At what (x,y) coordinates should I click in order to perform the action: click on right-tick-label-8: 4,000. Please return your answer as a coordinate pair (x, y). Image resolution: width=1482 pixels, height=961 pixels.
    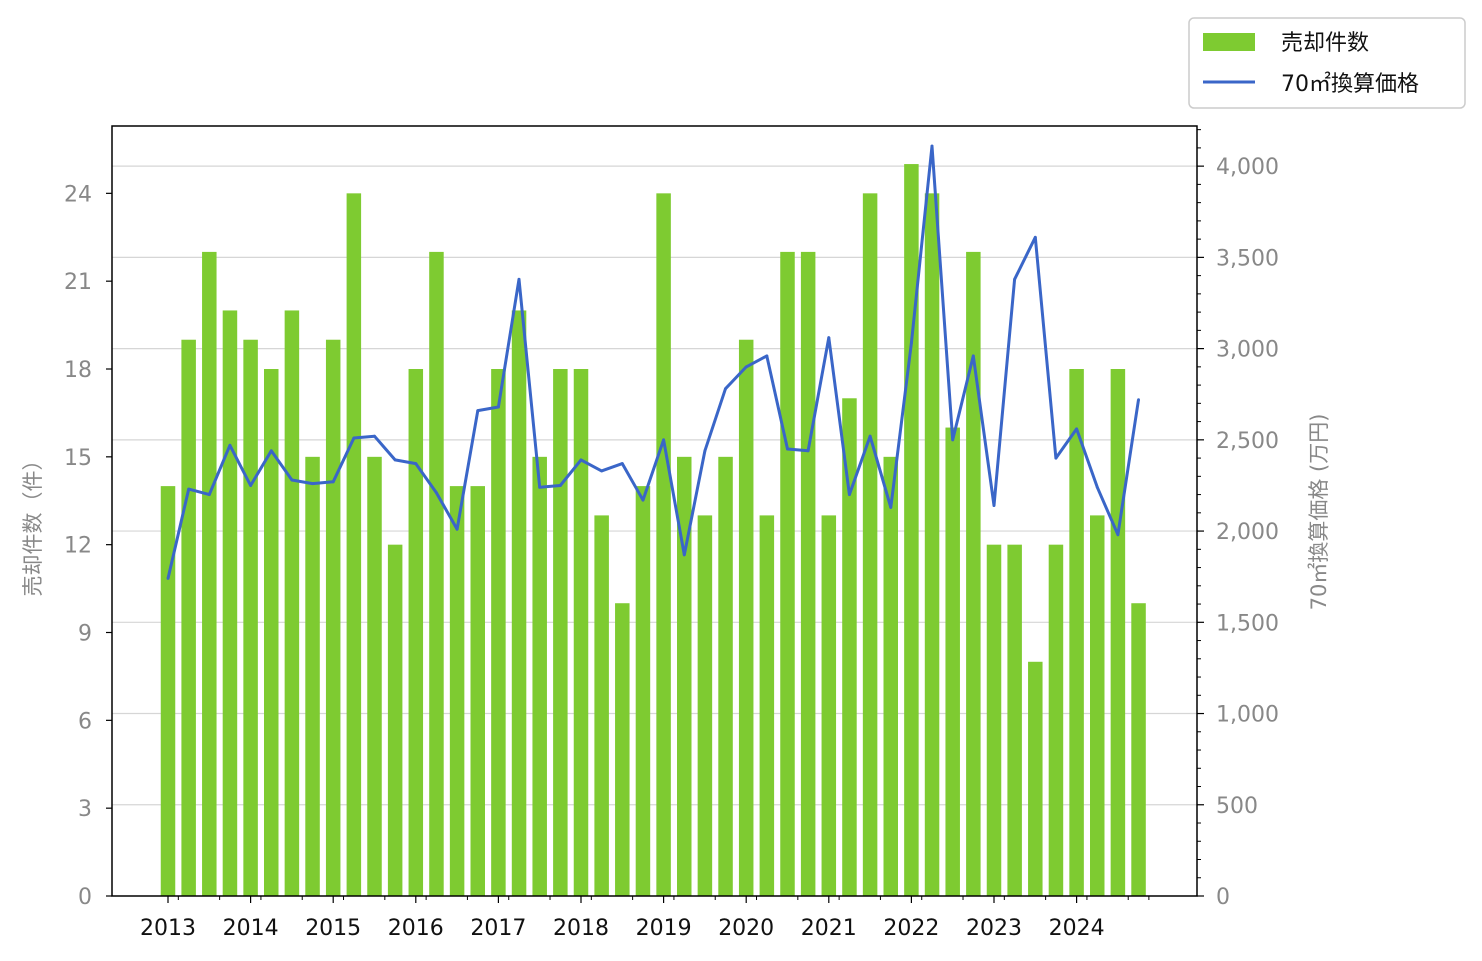
    Looking at the image, I should click on (1247, 167).